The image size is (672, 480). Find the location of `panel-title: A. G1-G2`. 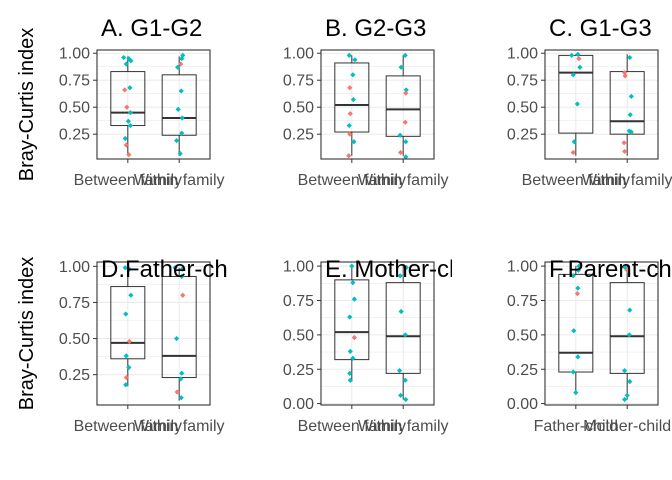

panel-title: A. G1-G2 is located at coordinates (151, 28).